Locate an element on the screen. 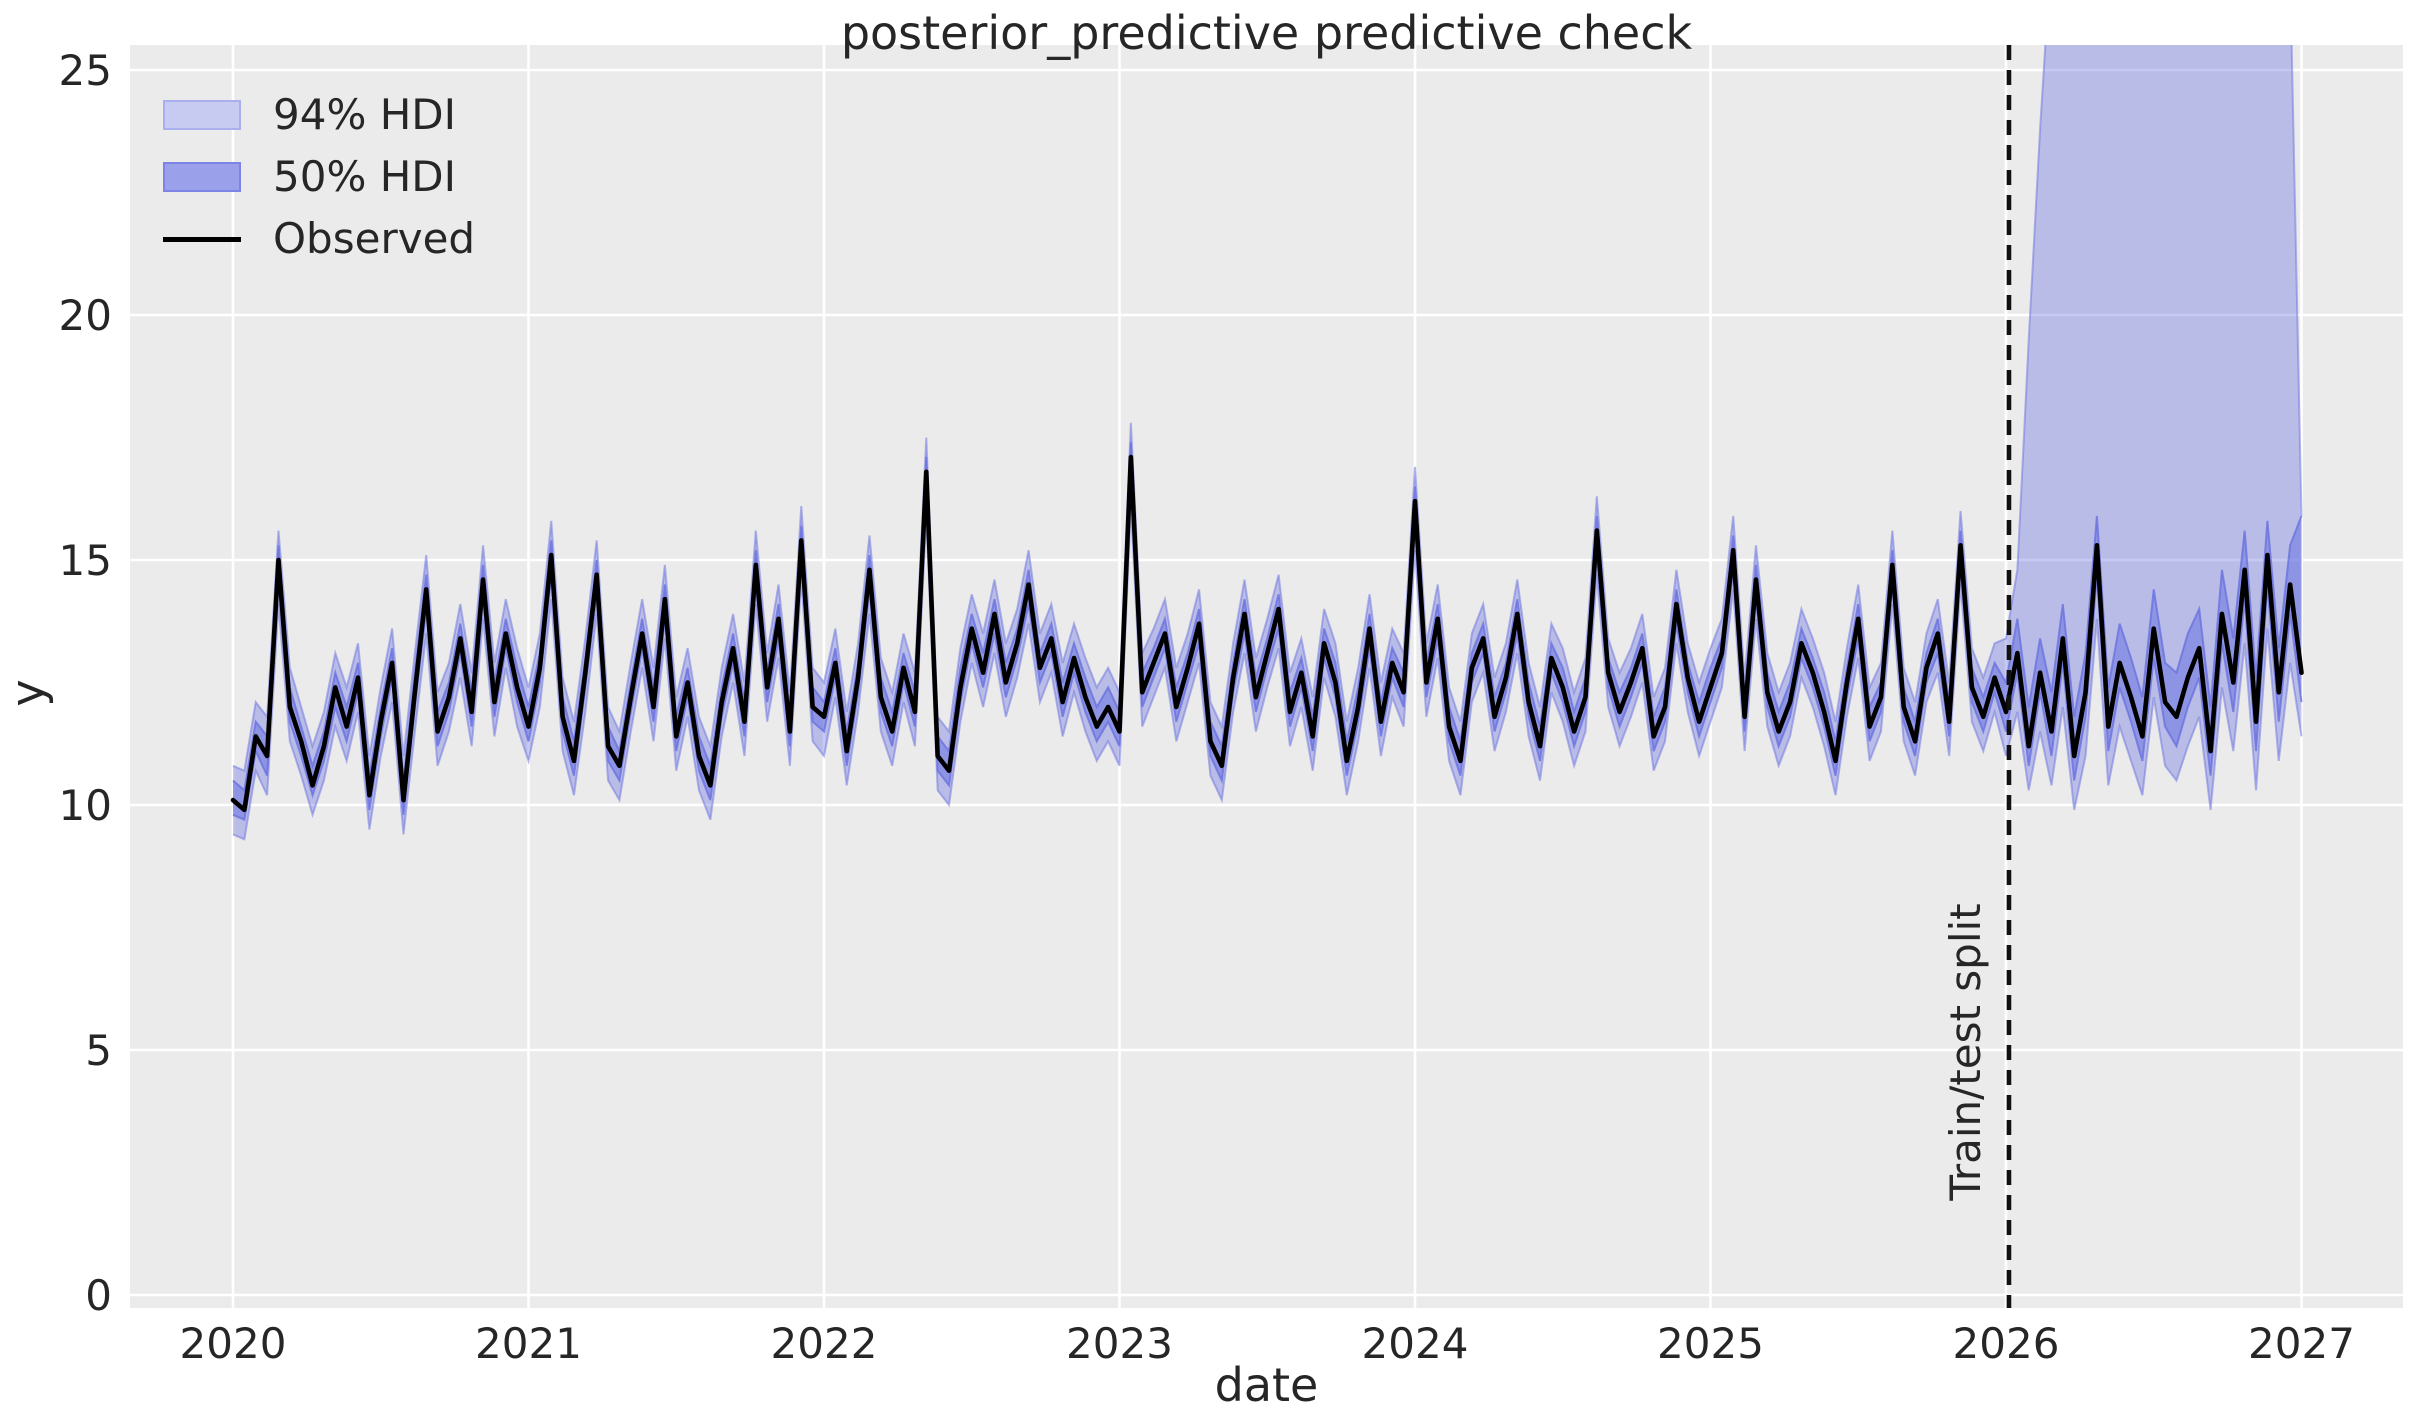 The width and height of the screenshot is (2423, 1423). x-tick-label: 2025 is located at coordinates (1710, 1343).